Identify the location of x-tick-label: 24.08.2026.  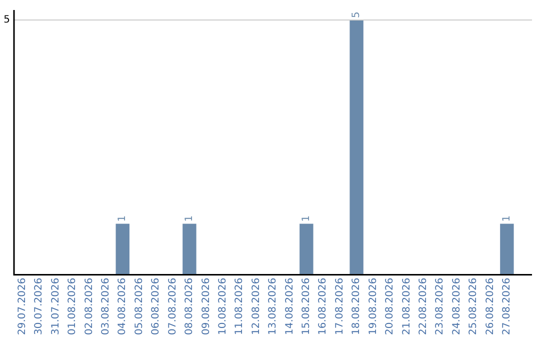
(456, 307).